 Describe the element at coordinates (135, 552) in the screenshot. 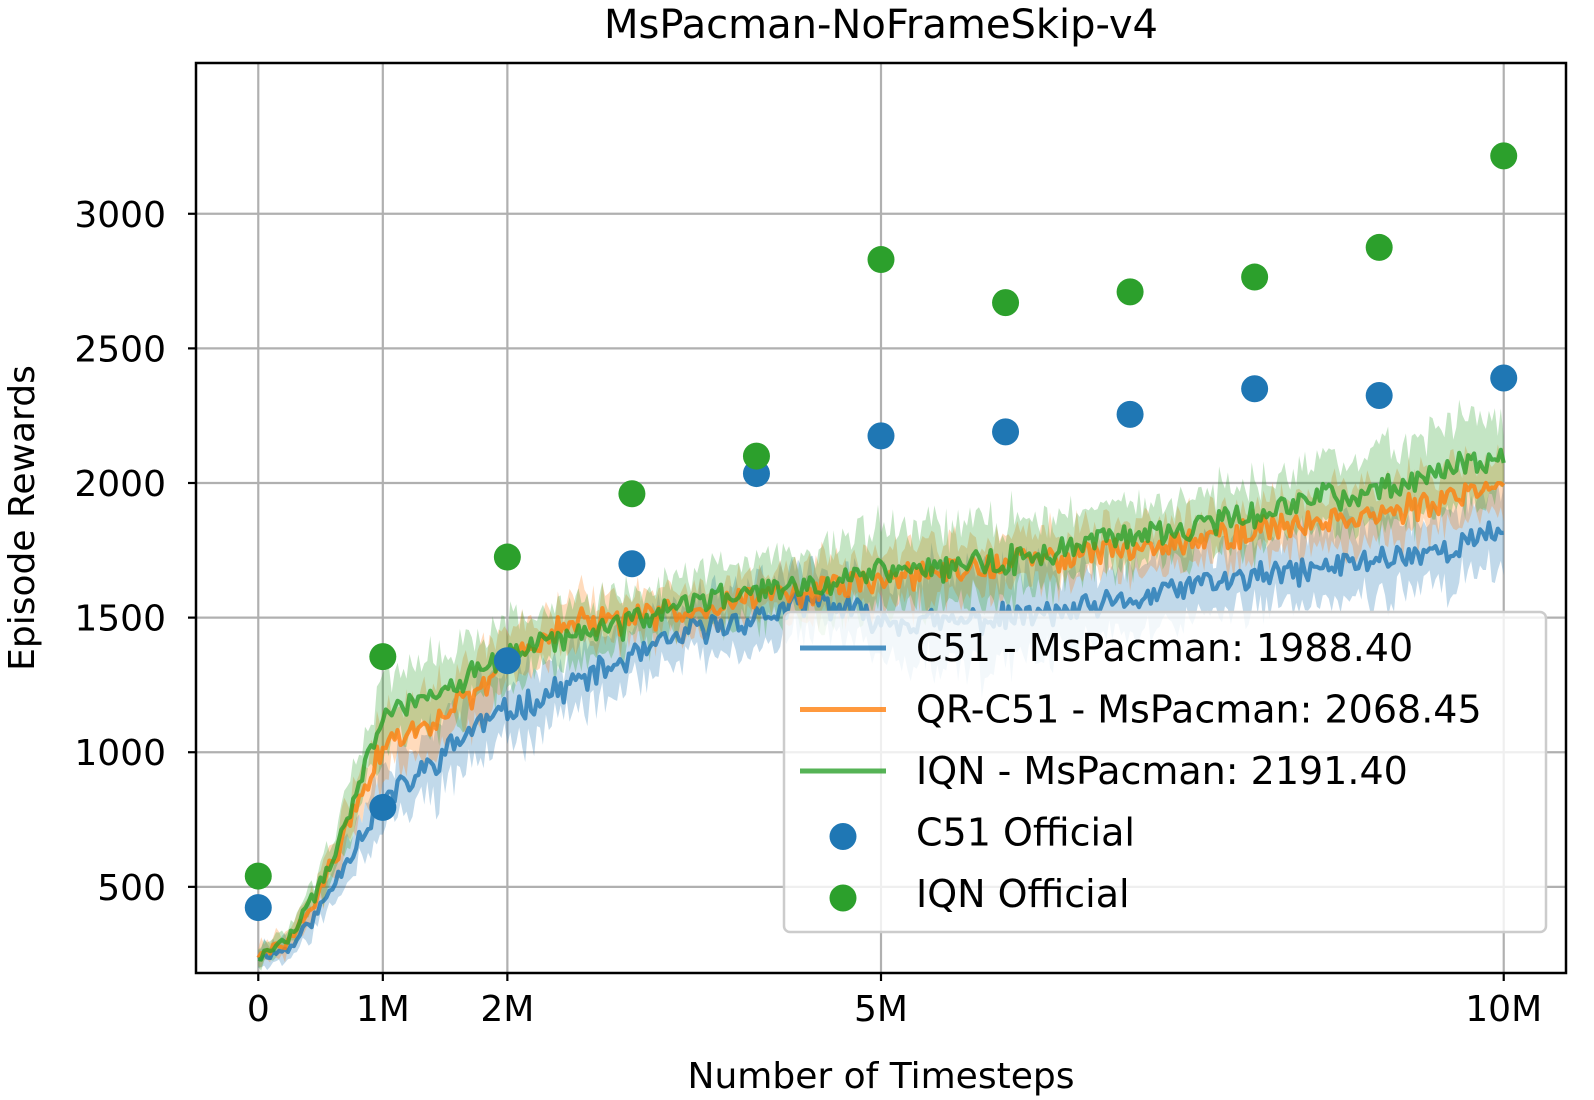

I see `y-ticks: 500 1000 1500 2000 2500 3000` at that location.